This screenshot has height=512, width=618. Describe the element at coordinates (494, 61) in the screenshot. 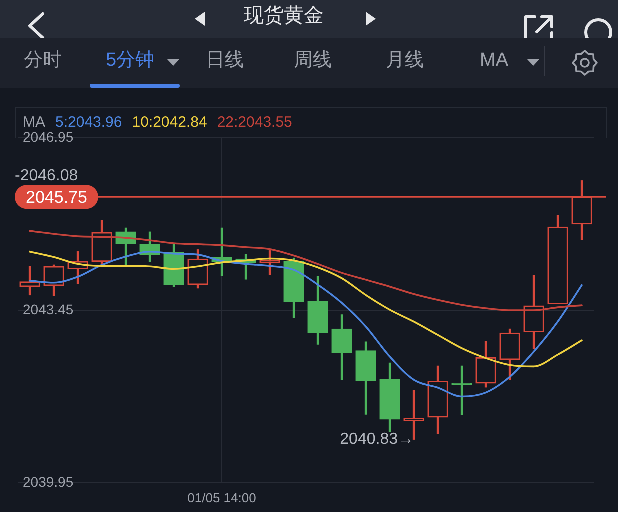

I see `text: MA` at that location.